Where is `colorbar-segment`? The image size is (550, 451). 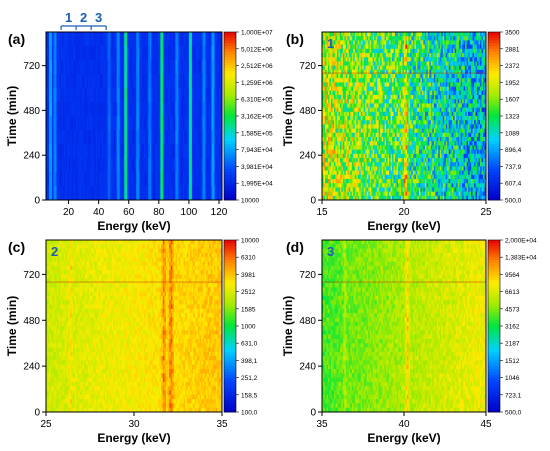
colorbar-segment is located at coordinates (230, 62).